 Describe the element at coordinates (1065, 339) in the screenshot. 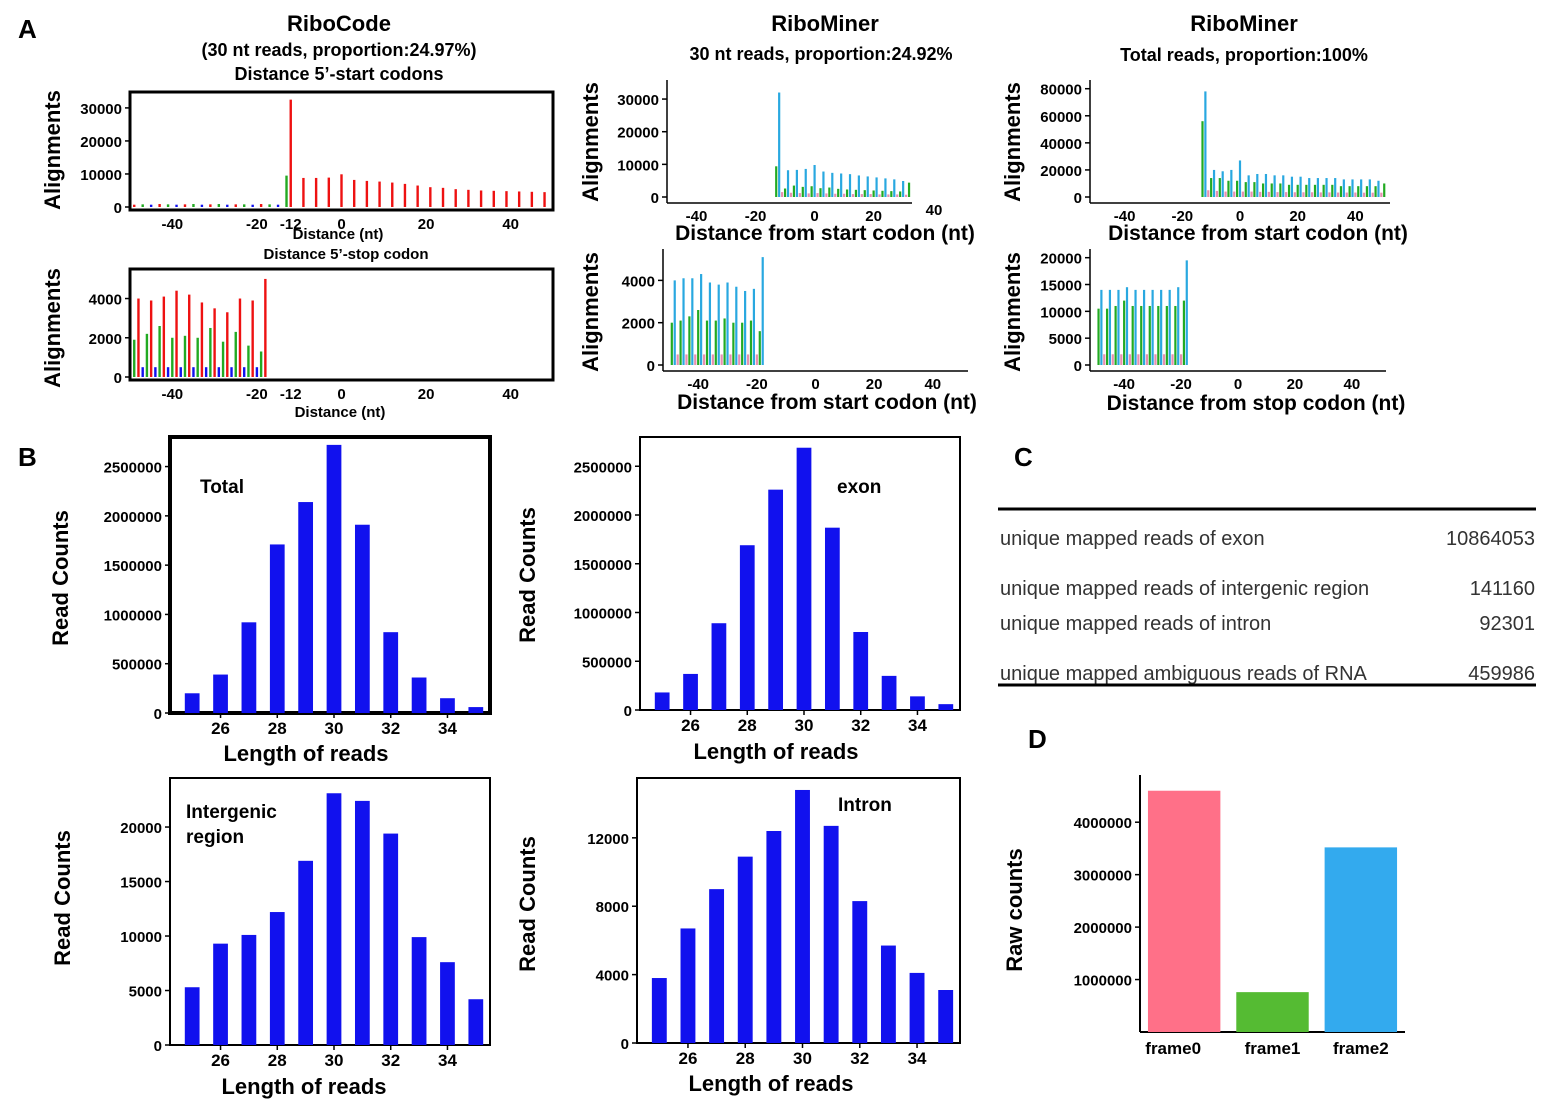

I see `y-tick-label: 5000` at that location.